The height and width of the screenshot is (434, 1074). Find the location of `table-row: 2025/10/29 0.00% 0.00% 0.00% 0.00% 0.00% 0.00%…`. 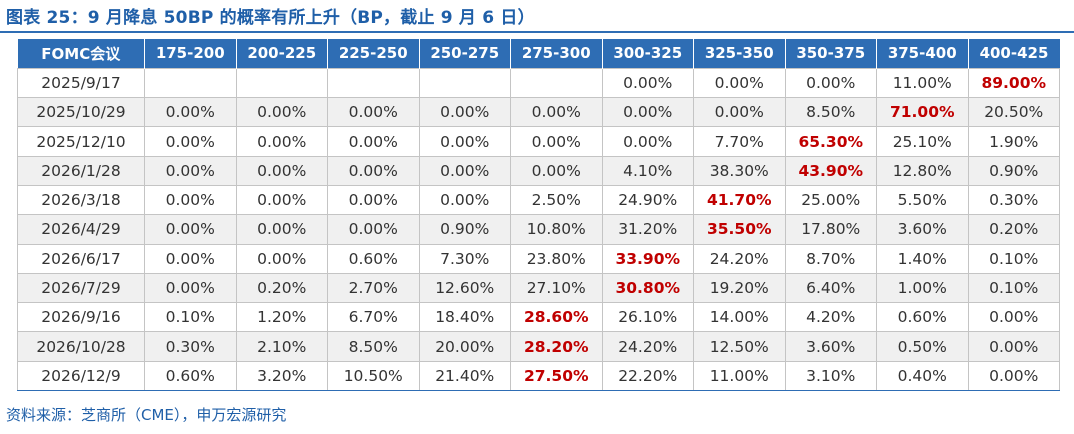

table-row: 2025/10/29 0.00% 0.00% 0.00% 0.00% 0.00% 0.00%… is located at coordinates (538, 112).